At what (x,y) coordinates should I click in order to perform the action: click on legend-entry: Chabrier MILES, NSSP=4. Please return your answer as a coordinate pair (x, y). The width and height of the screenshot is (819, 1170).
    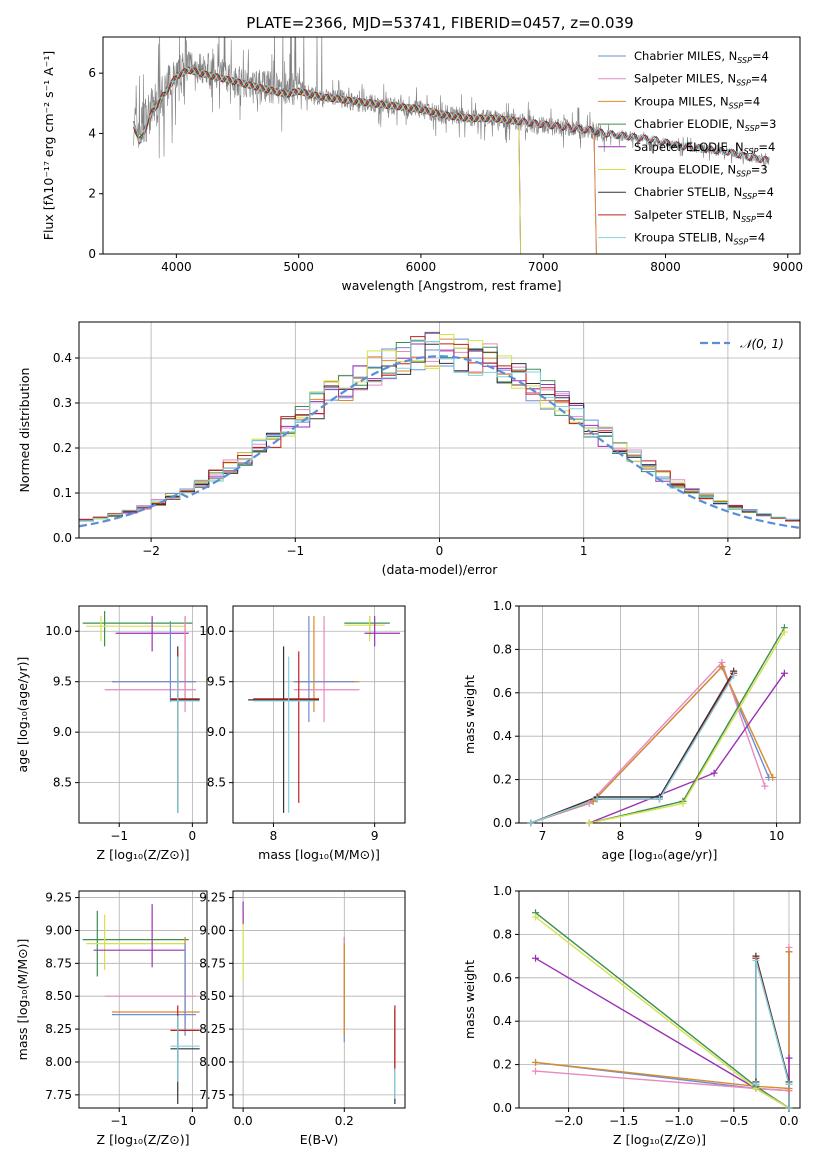
    Looking at the image, I should click on (701, 57).